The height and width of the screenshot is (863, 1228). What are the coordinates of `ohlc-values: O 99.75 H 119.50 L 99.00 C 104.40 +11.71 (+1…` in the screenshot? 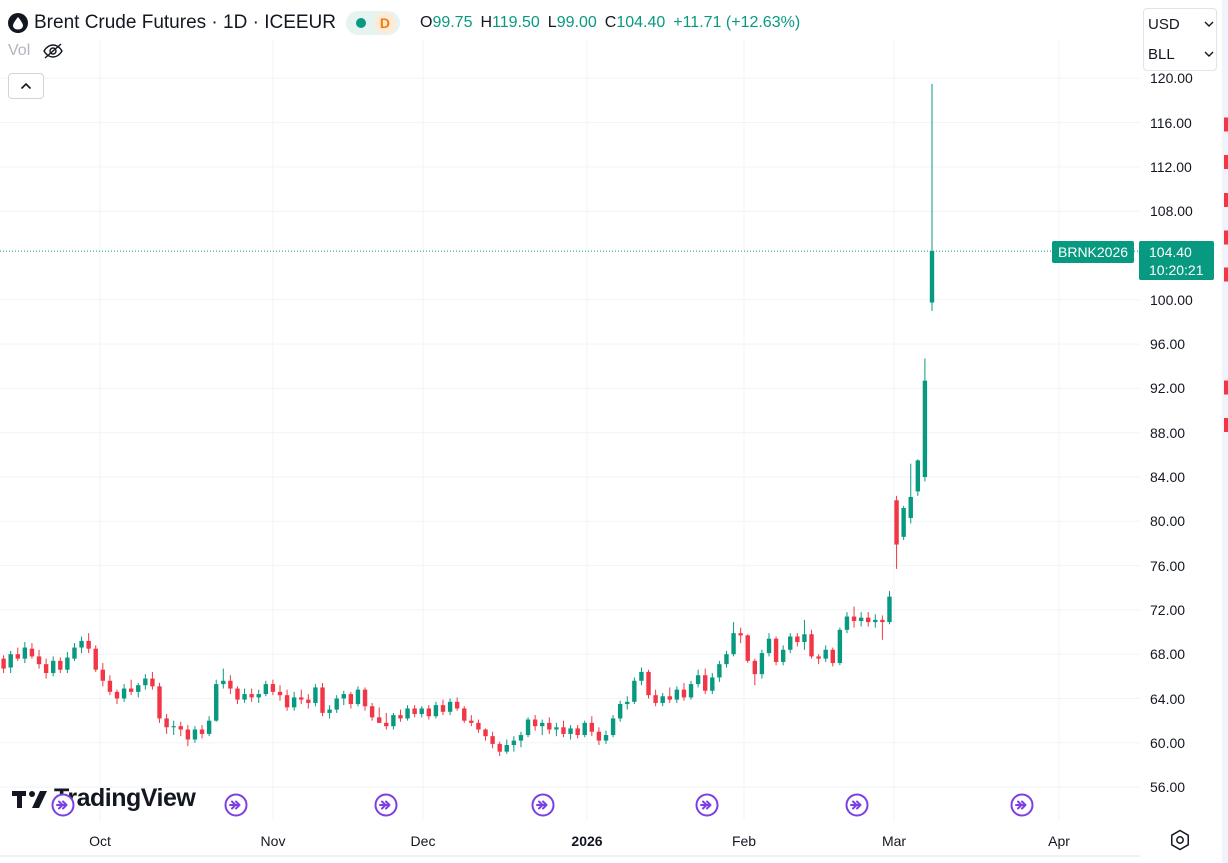 It's located at (606, 23).